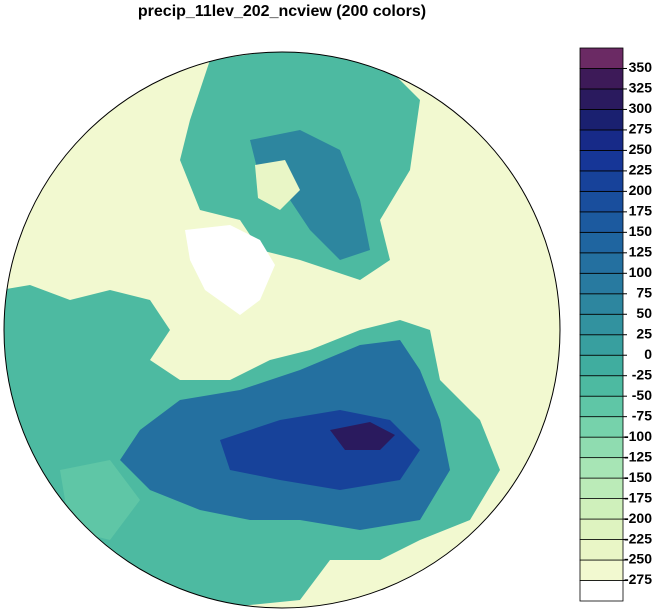 This screenshot has height=610, width=654. What do you see at coordinates (638, 456) in the screenshot?
I see `colorbar-tick-label: -125` at bounding box center [638, 456].